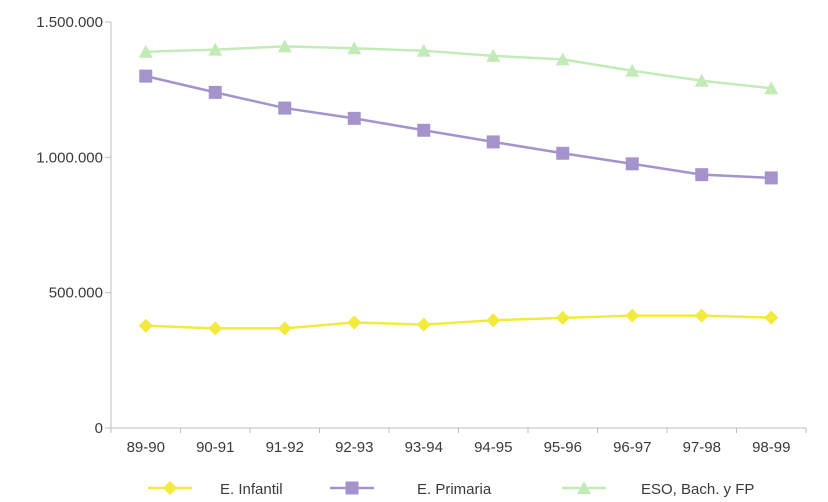  What do you see at coordinates (215, 447) in the screenshot?
I see `x-tick-label: 90-91` at bounding box center [215, 447].